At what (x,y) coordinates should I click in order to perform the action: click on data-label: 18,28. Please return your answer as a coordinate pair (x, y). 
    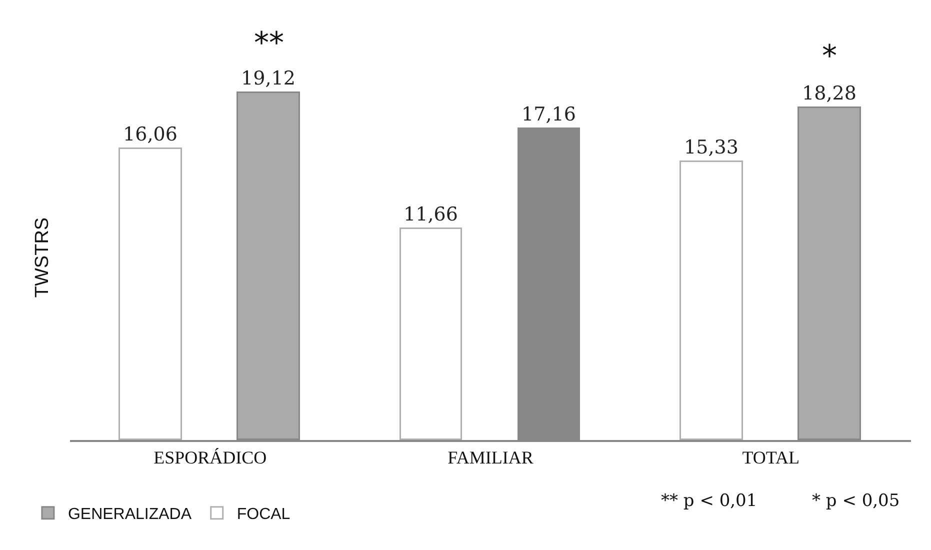
    Looking at the image, I should click on (829, 93).